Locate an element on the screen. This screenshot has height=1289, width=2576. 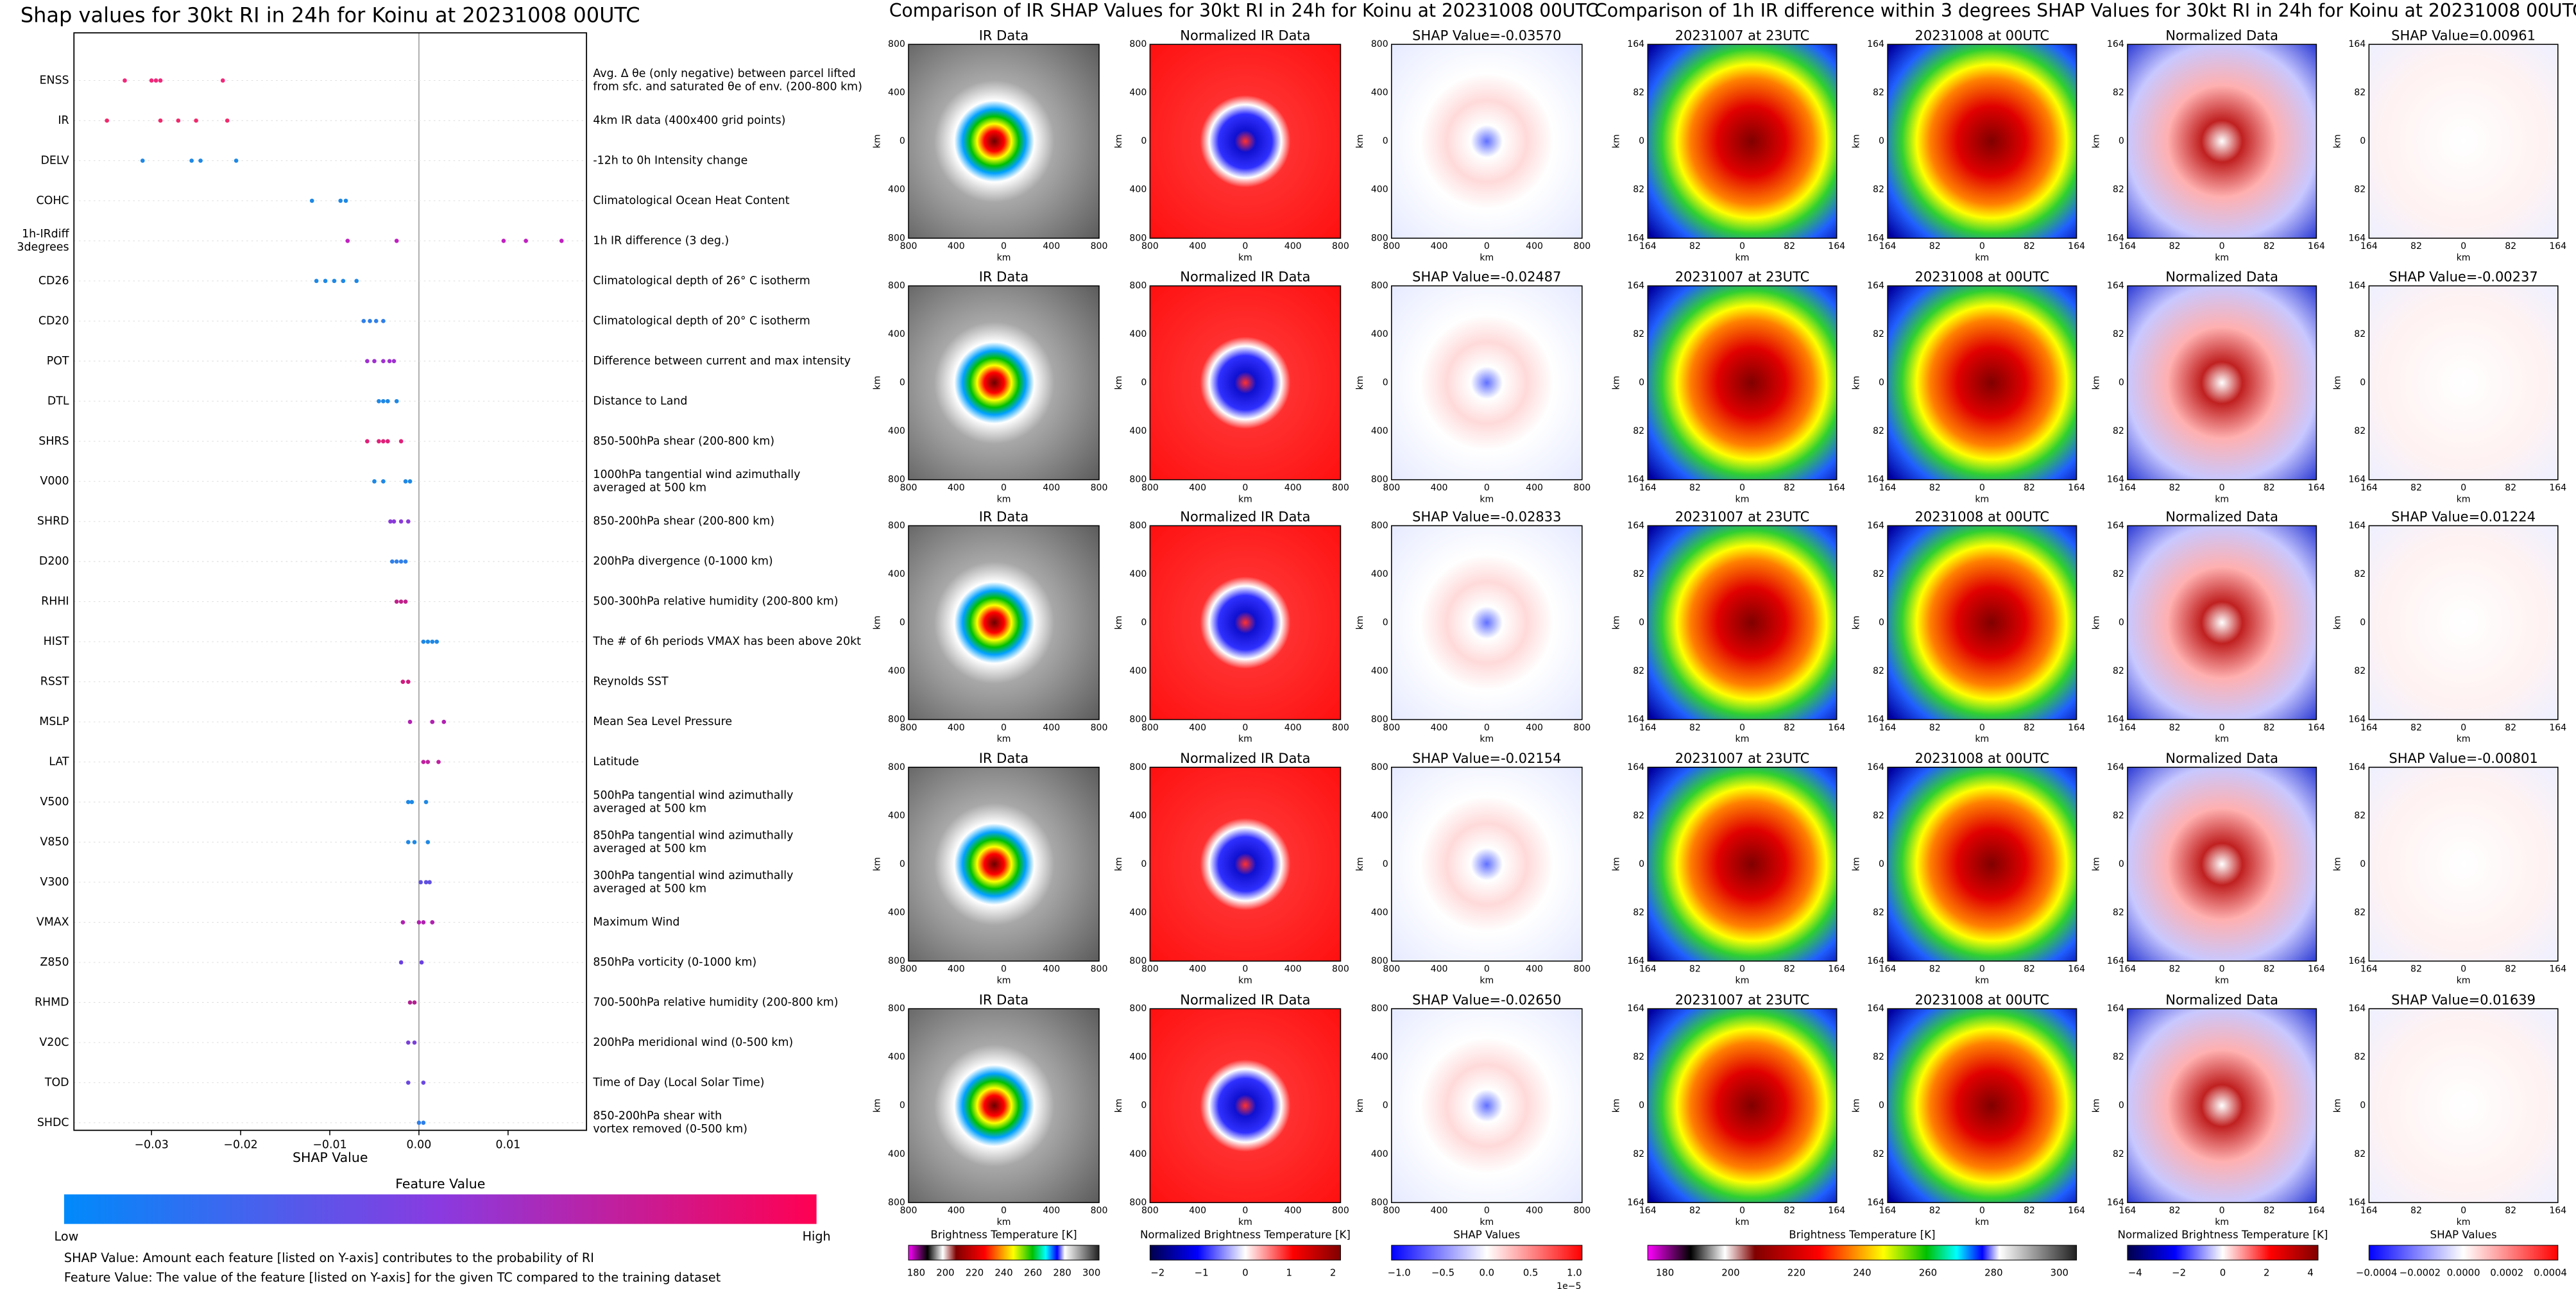
feature-name: HIST is located at coordinates (56, 642).